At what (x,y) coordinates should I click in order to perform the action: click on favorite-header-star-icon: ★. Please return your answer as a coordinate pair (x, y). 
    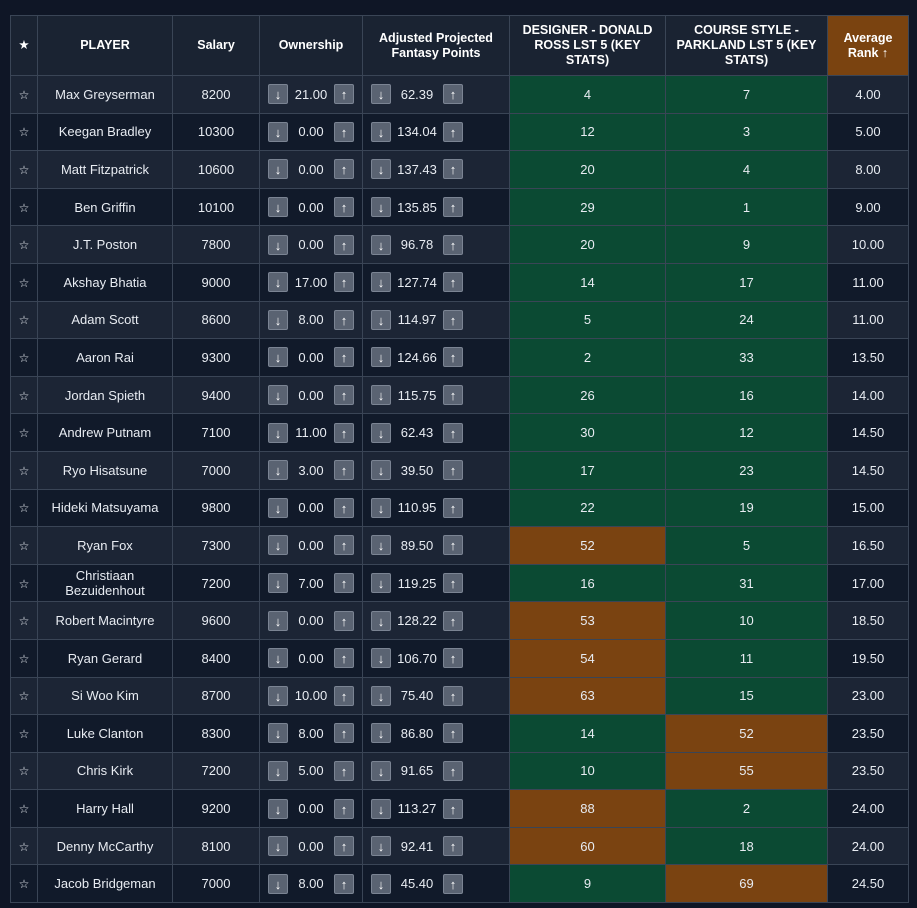
    Looking at the image, I should click on (24, 45).